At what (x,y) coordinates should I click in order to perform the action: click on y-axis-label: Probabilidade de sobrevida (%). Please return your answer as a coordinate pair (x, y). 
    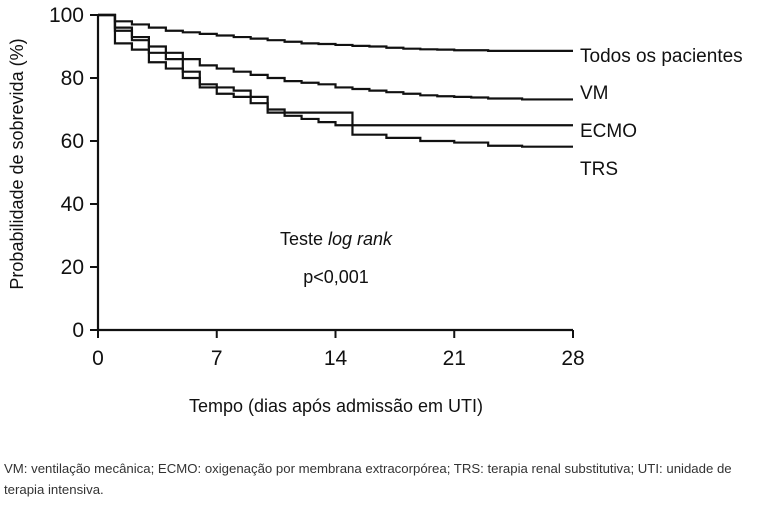
    Looking at the image, I should click on (17, 163).